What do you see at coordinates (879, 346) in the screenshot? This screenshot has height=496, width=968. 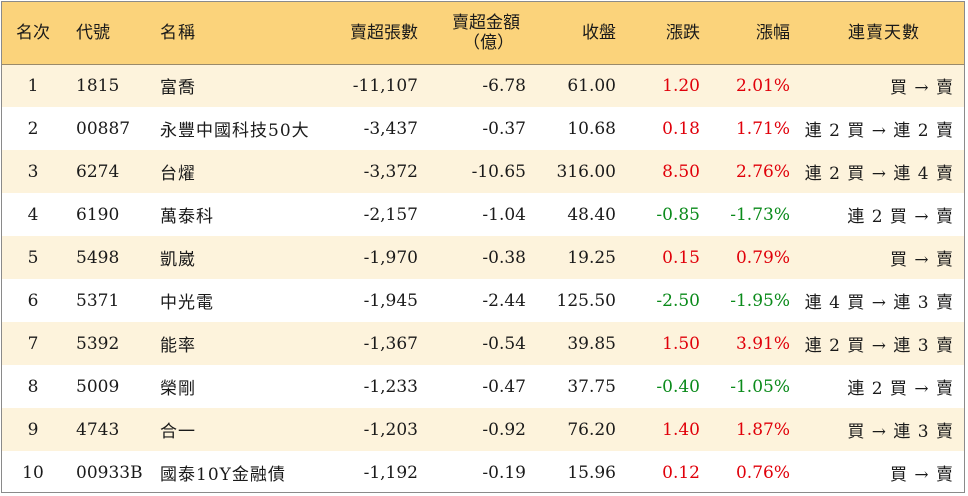 I see `cell-consecutive-days: 連 2 買 → 連 3 賣` at bounding box center [879, 346].